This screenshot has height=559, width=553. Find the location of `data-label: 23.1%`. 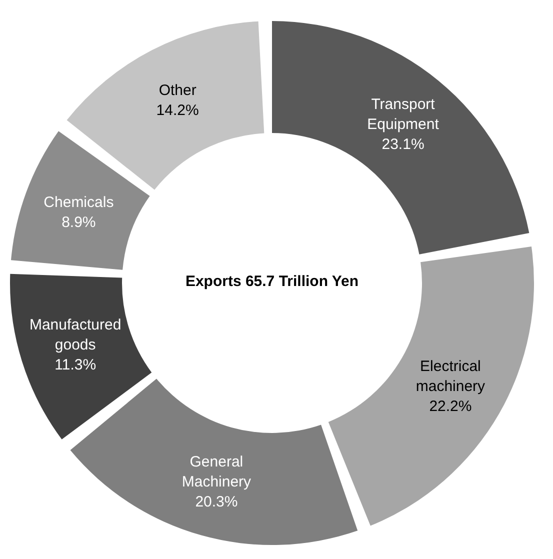

data-label: 23.1% is located at coordinates (403, 144).